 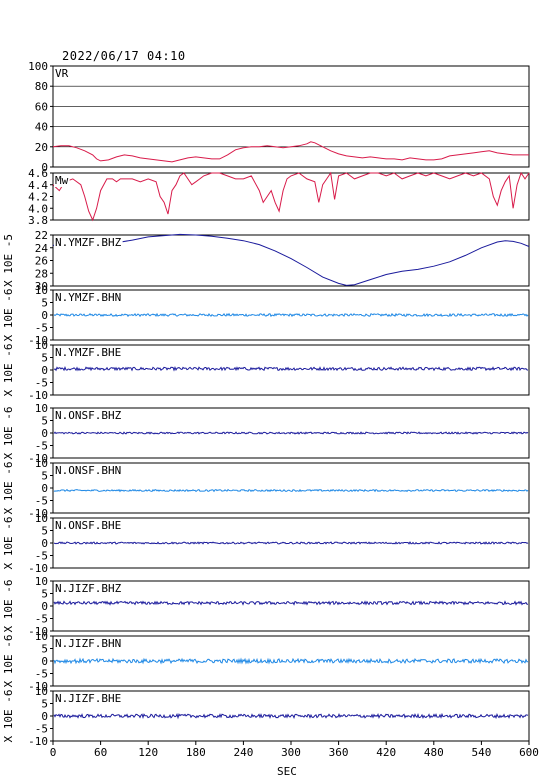 What do you see at coordinates (38, 66) in the screenshot?
I see `y-tick-label: 100` at bounding box center [38, 66].